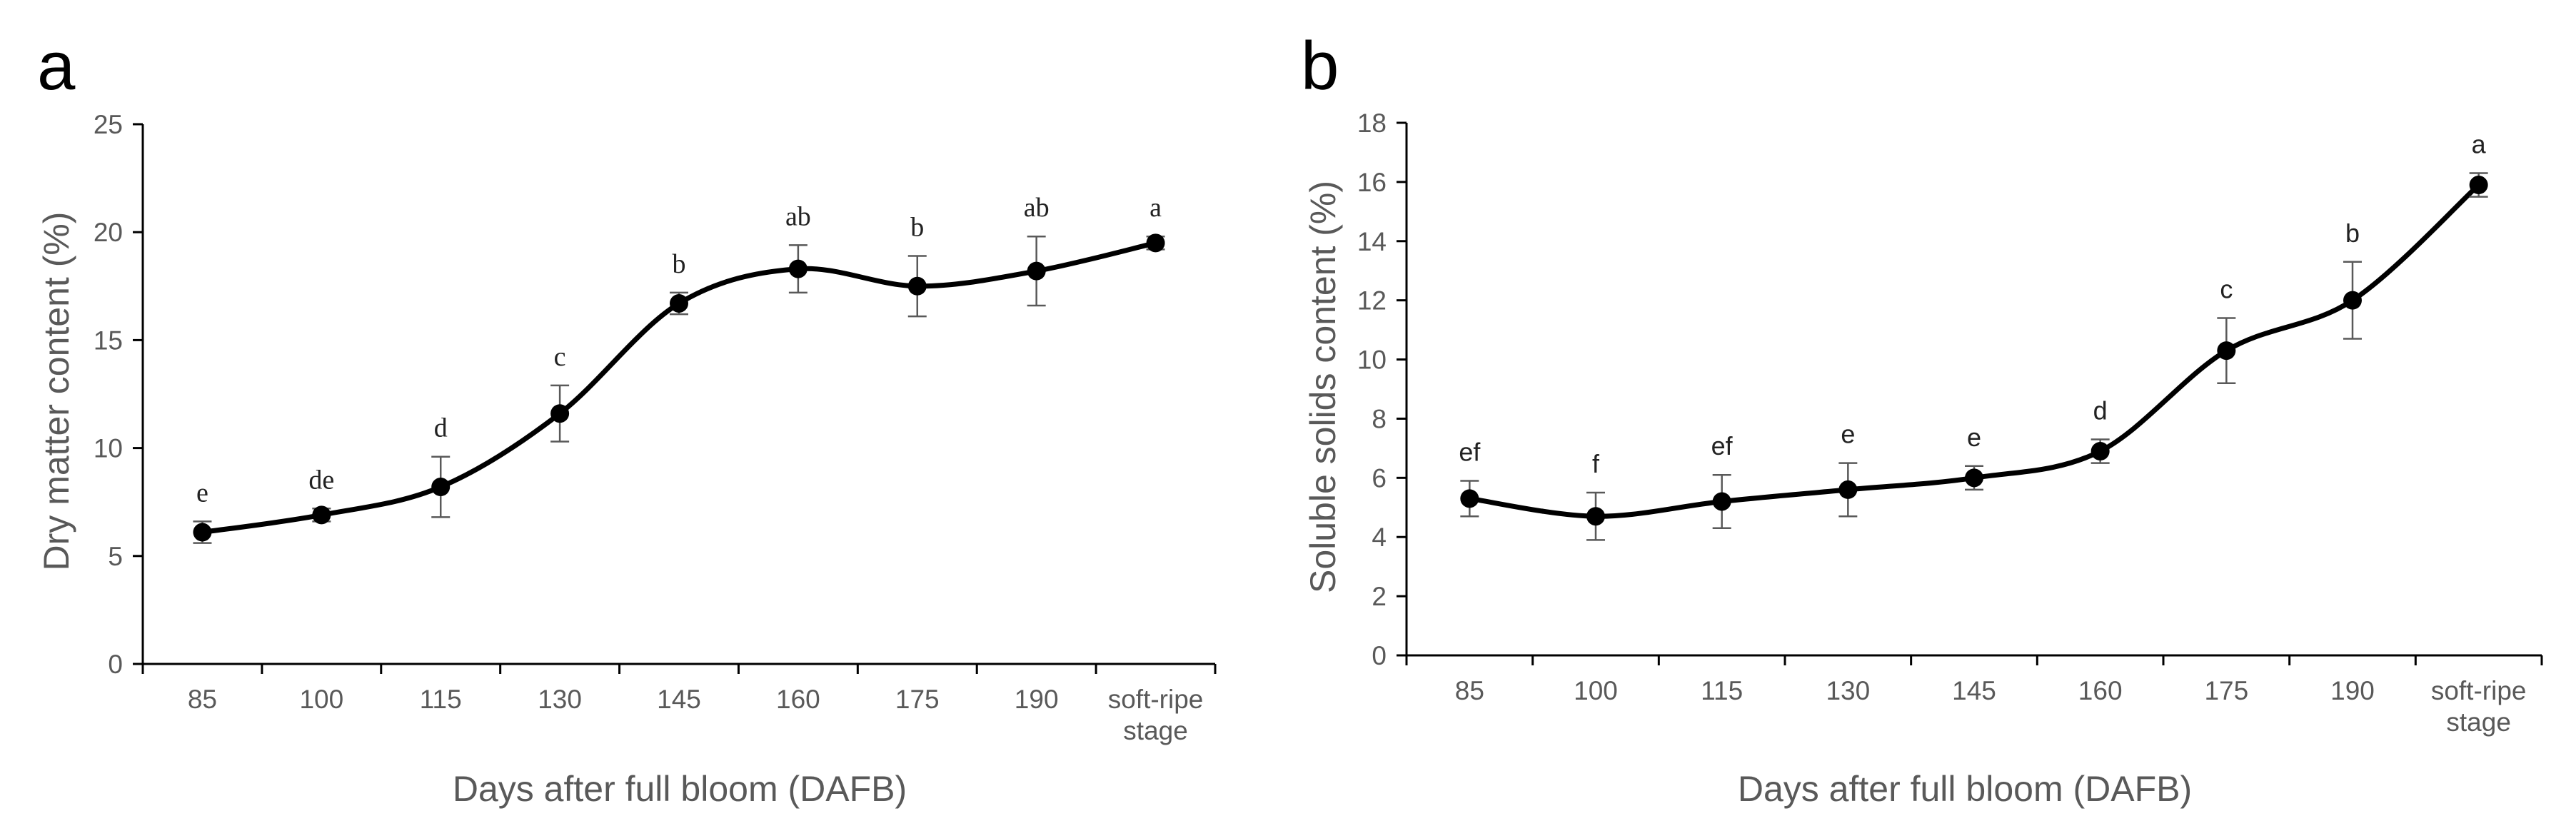  What do you see at coordinates (2226, 289) in the screenshot?
I see `panel-b-significance-label: c` at bounding box center [2226, 289].